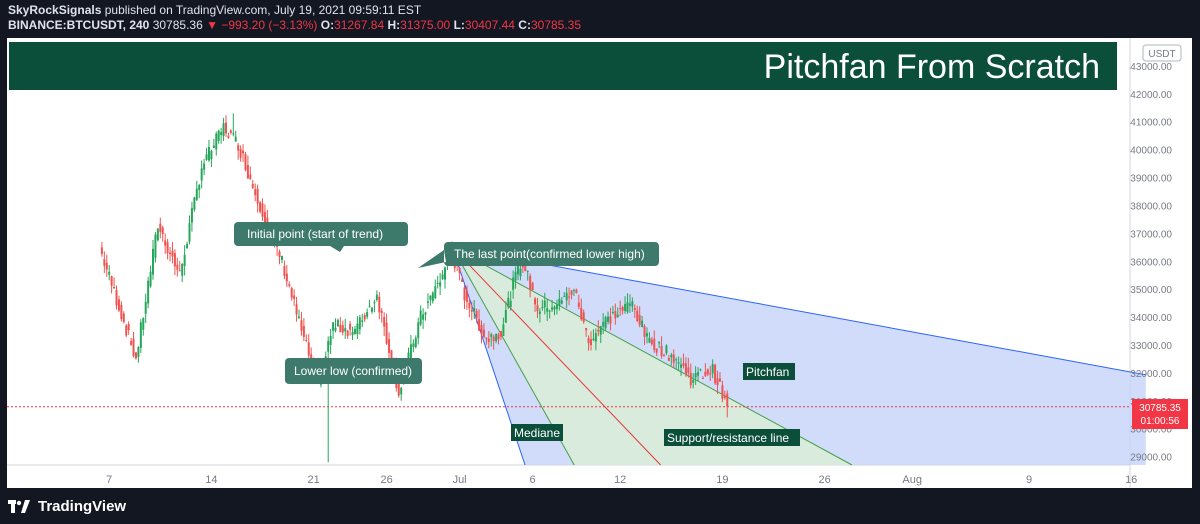 The width and height of the screenshot is (1200, 524). Describe the element at coordinates (67, 506) in the screenshot. I see `footer-brand: TradingView` at that location.